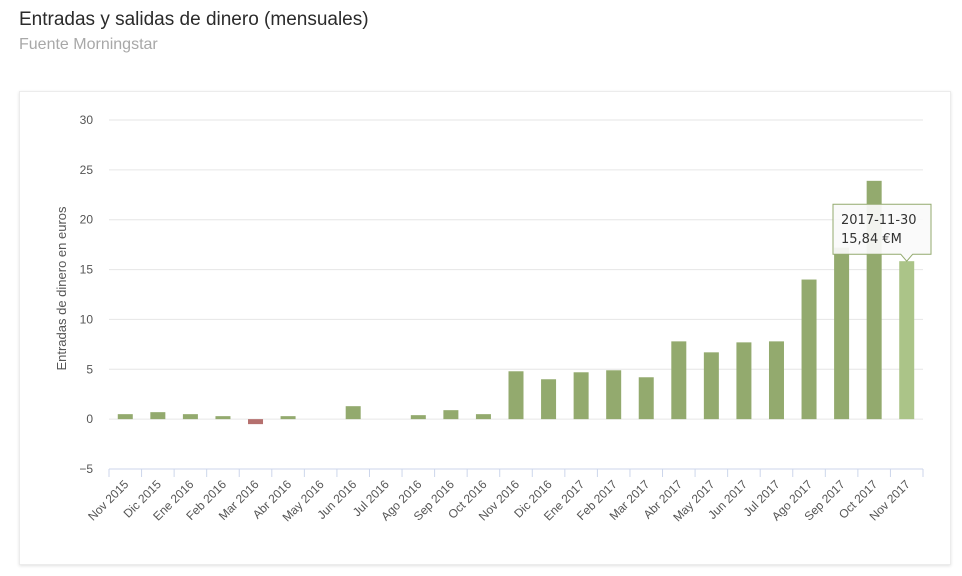  I want to click on bar-abr-2017, so click(679, 380).